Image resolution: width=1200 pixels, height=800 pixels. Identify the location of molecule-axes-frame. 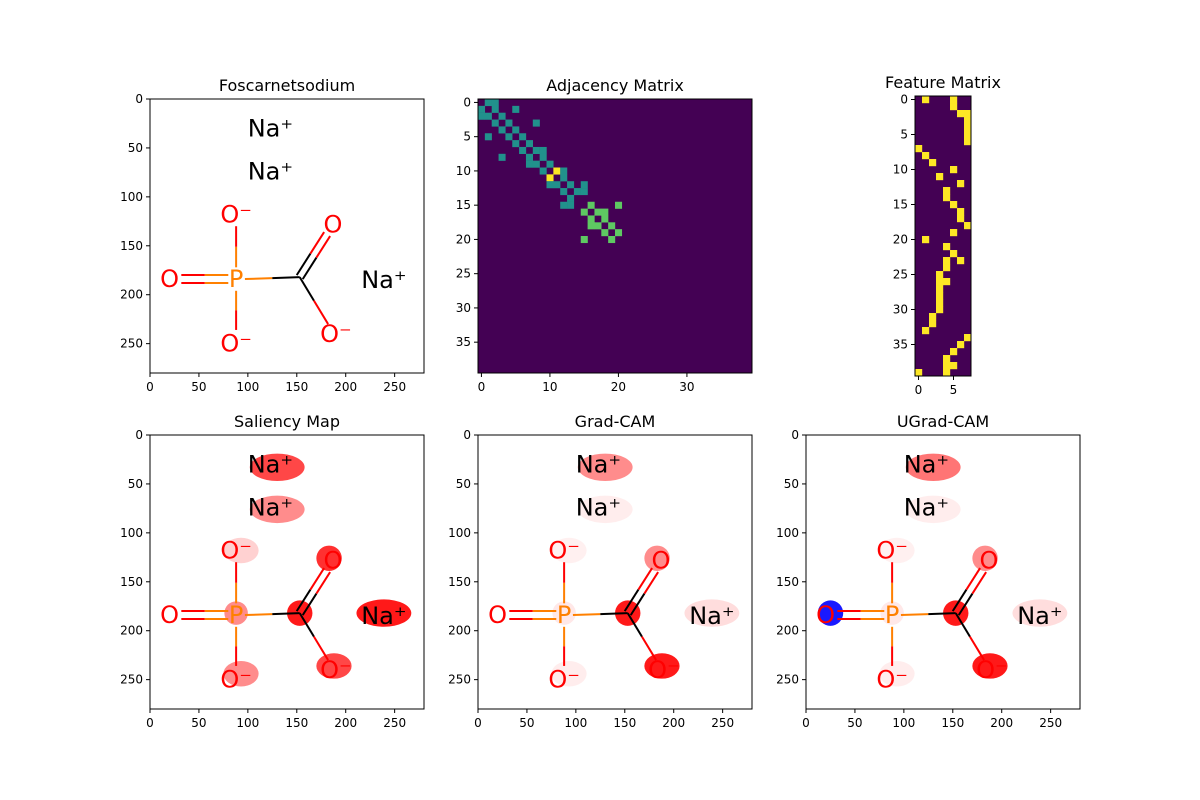
(287, 236).